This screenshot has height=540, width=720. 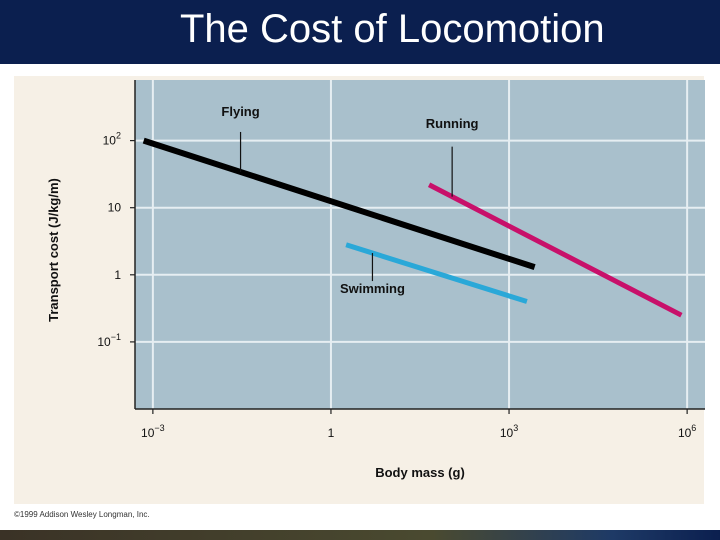 I want to click on bottom-strip, so click(x=360, y=535).